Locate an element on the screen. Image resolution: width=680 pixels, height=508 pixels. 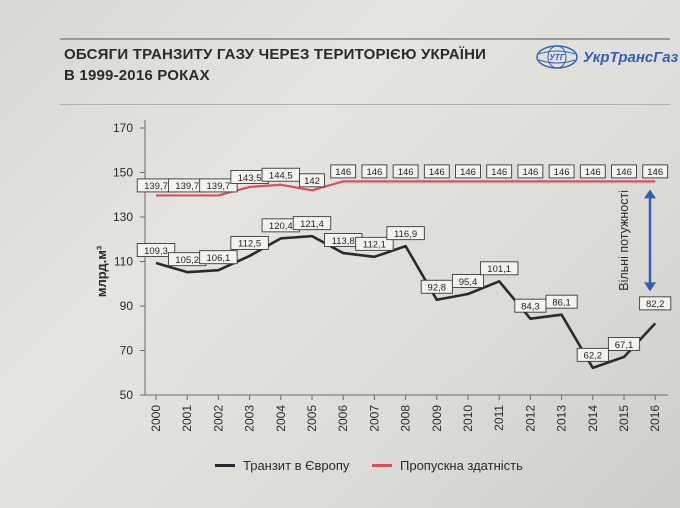
y-tick-label: 150 is located at coordinates (123, 173).